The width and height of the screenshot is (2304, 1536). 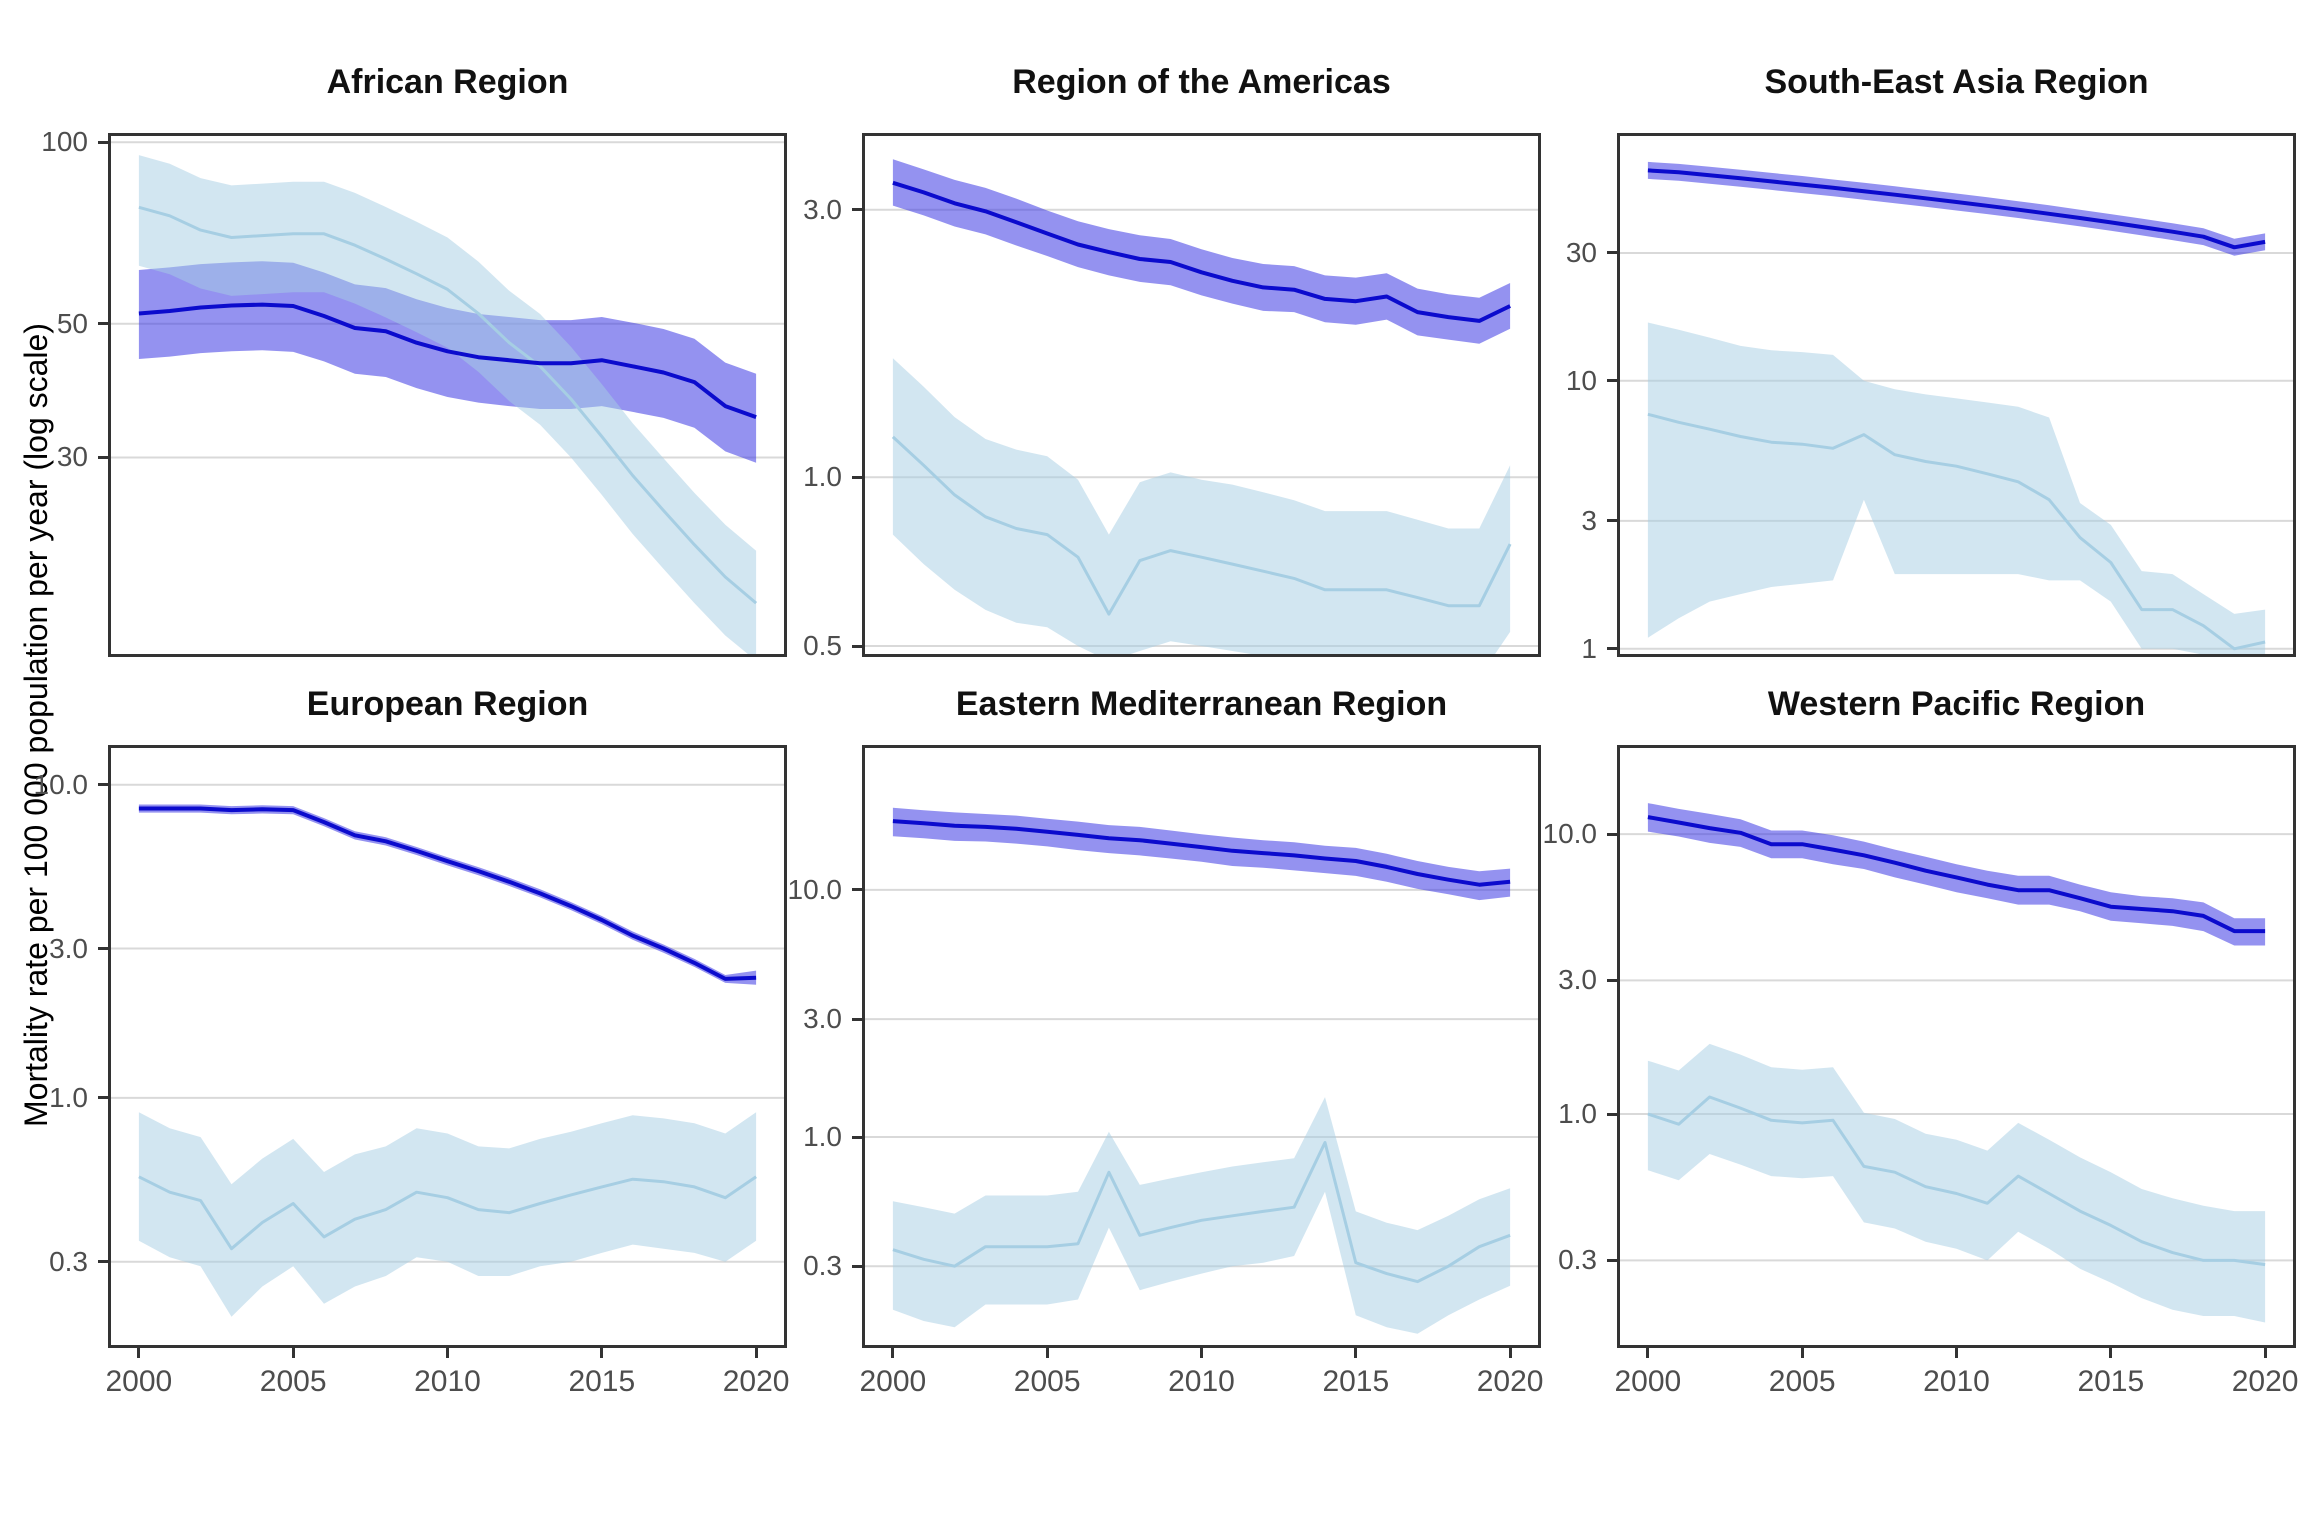 I want to click on panel-title: European Region, so click(x=447, y=704).